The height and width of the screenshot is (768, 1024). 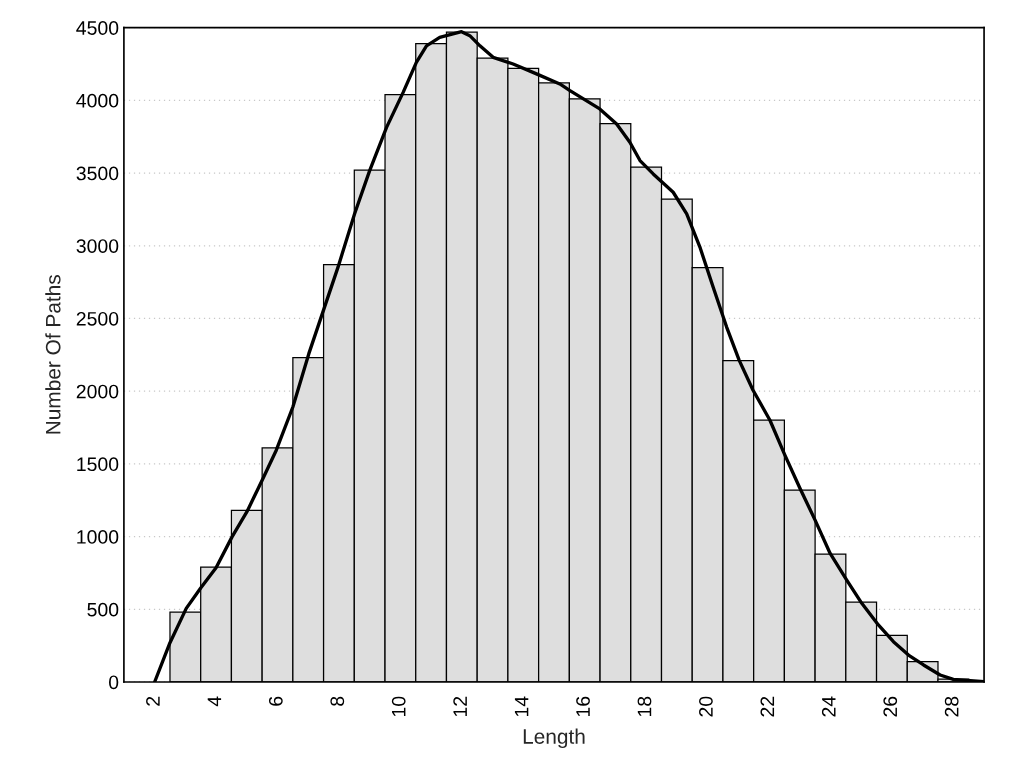 What do you see at coordinates (951, 706) in the screenshot?
I see `x-tick-label: 28` at bounding box center [951, 706].